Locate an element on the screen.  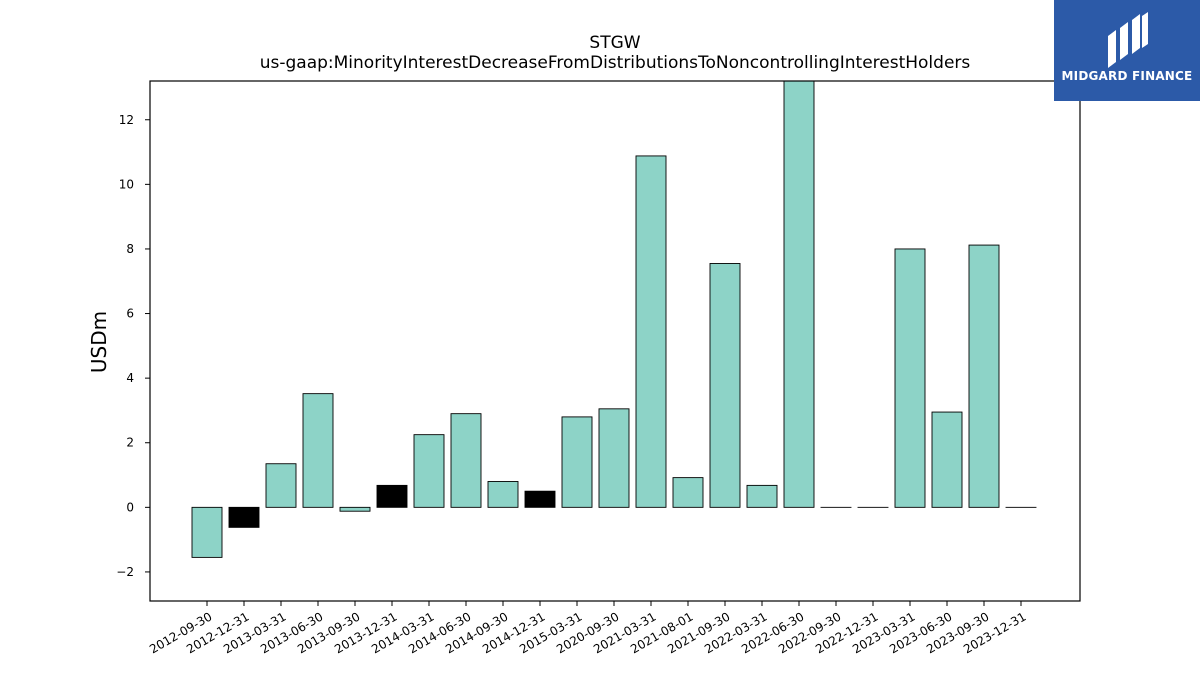
midgard-finance-logo: MIDGARD FINANCE is located at coordinates (1127, 50).